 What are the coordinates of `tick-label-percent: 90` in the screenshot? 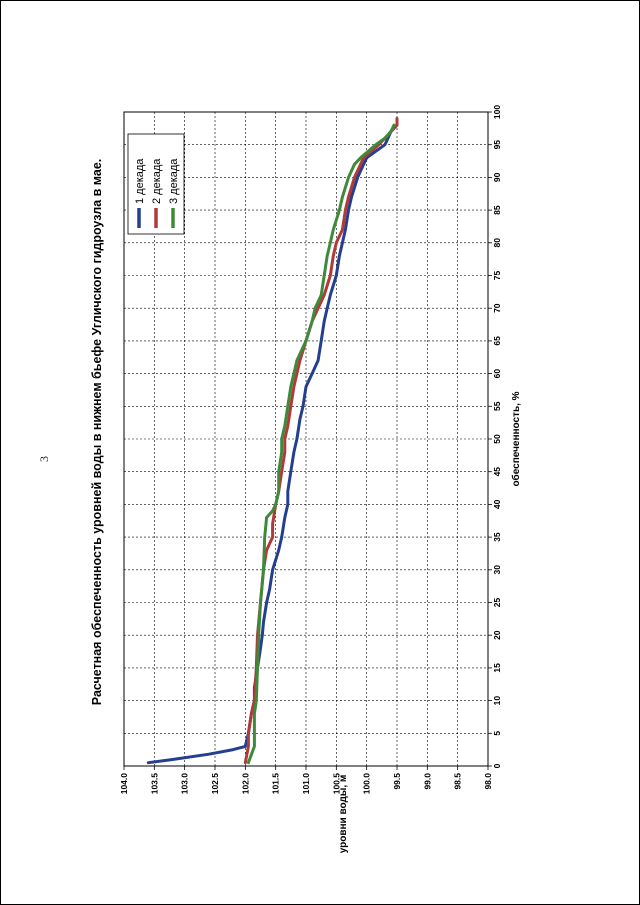 It's located at (497, 177).